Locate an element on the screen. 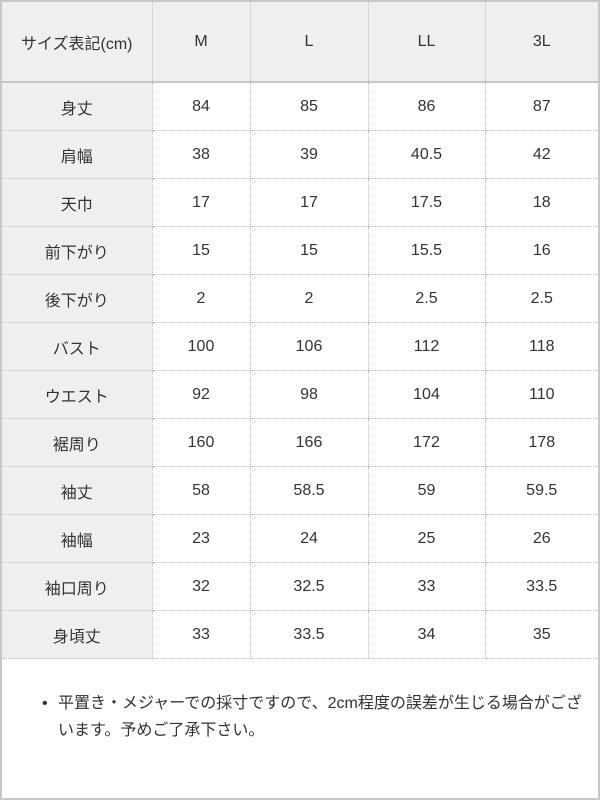 This screenshot has height=800, width=600. table-row: 袖口周り 32 32.5 33 33.5 is located at coordinates (300, 586).